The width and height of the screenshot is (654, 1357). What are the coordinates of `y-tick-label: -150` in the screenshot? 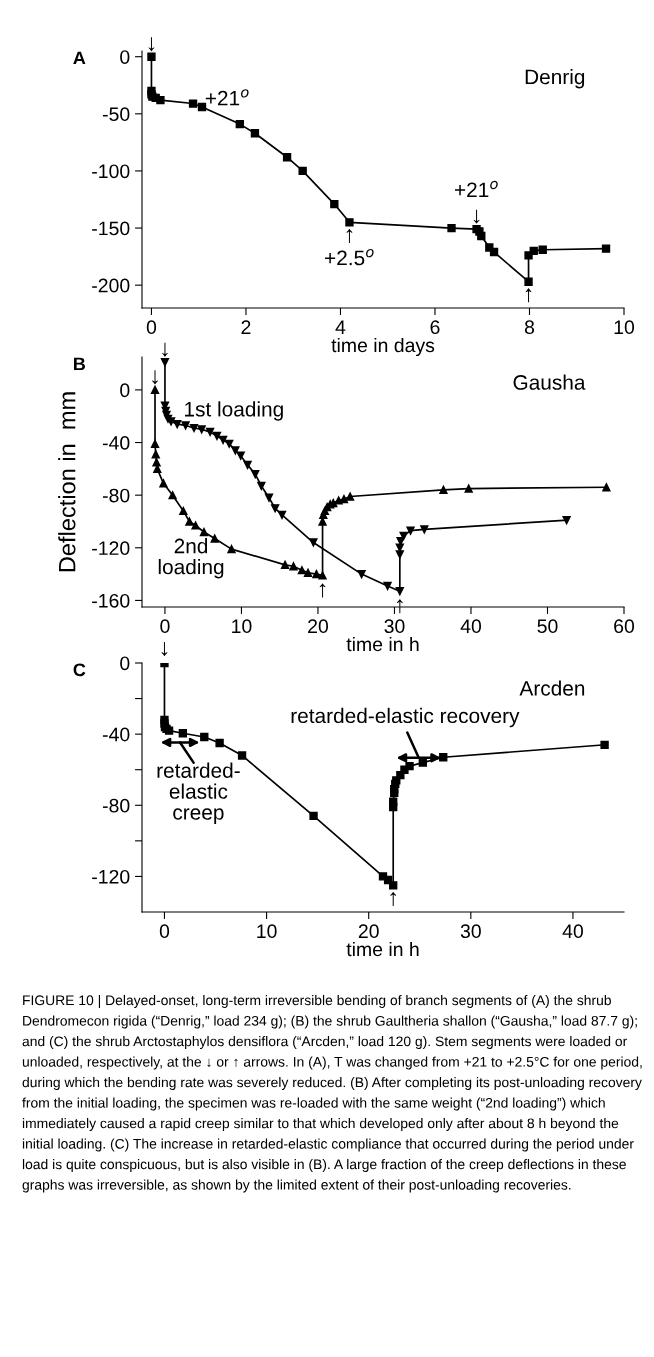 It's located at (111, 228).